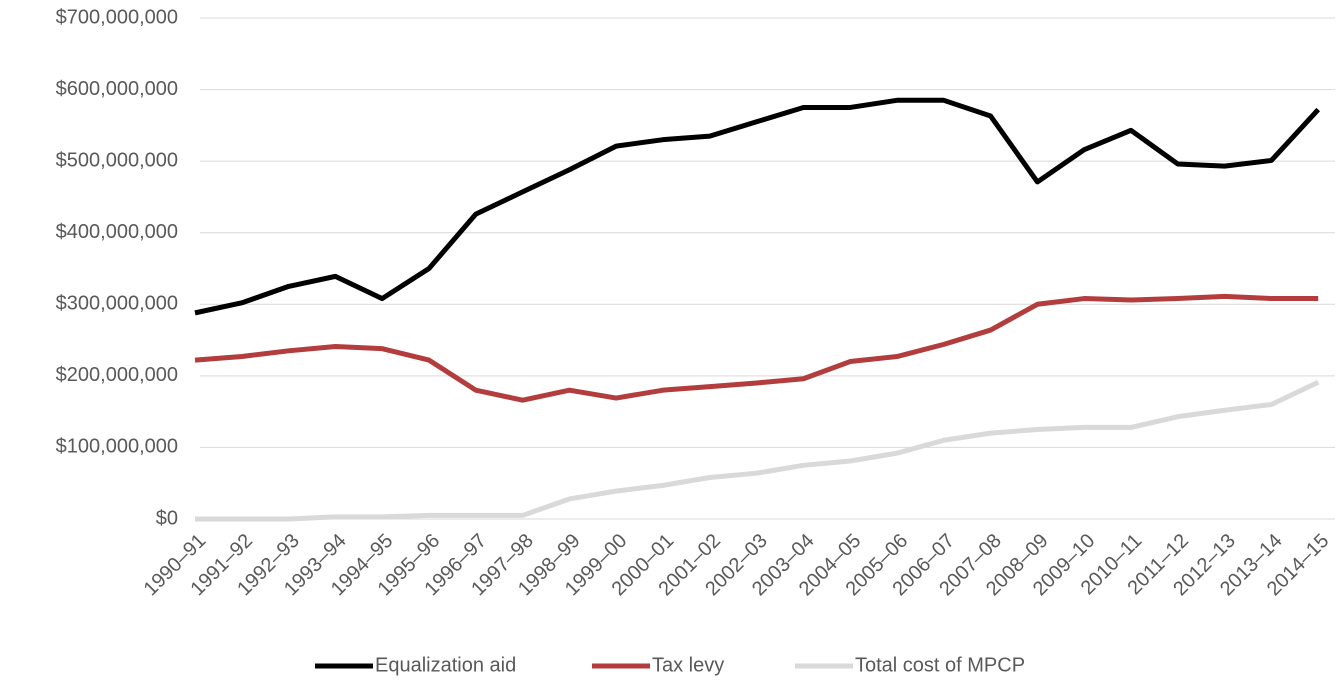 This screenshot has height=685, width=1343. What do you see at coordinates (445, 665) in the screenshot?
I see `legend-label: Equalization aid` at bounding box center [445, 665].